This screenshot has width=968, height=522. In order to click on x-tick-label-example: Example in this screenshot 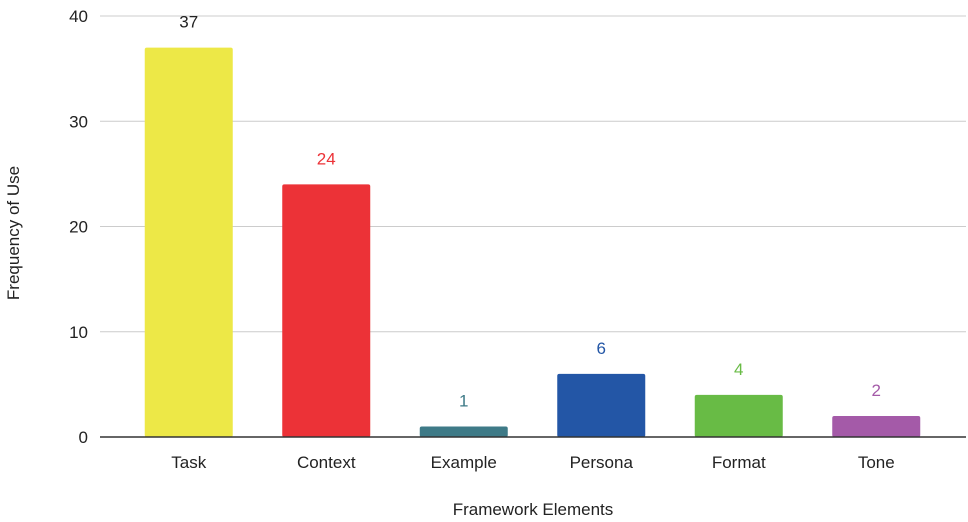, I will do `click(464, 462)`.